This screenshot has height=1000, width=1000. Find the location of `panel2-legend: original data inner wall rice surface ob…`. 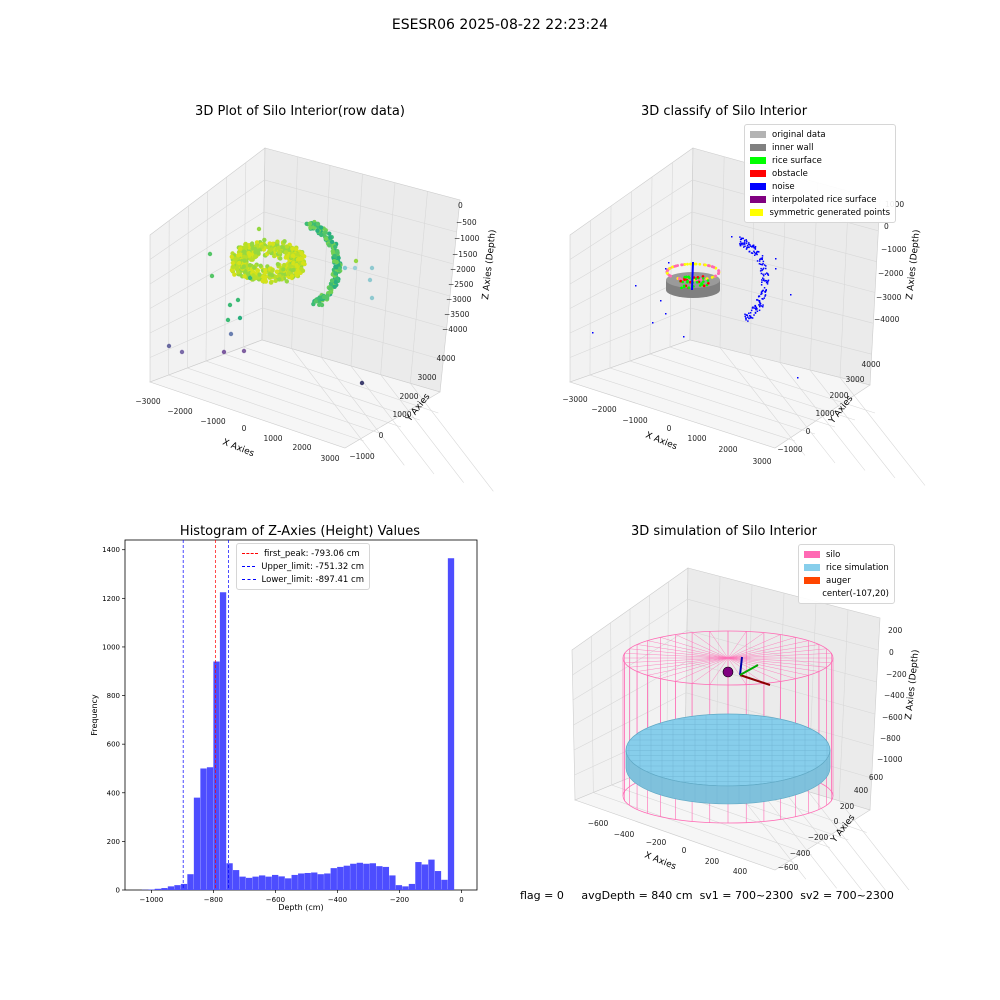

panel2-legend: original data inner wall rice surface ob… is located at coordinates (820, 173).